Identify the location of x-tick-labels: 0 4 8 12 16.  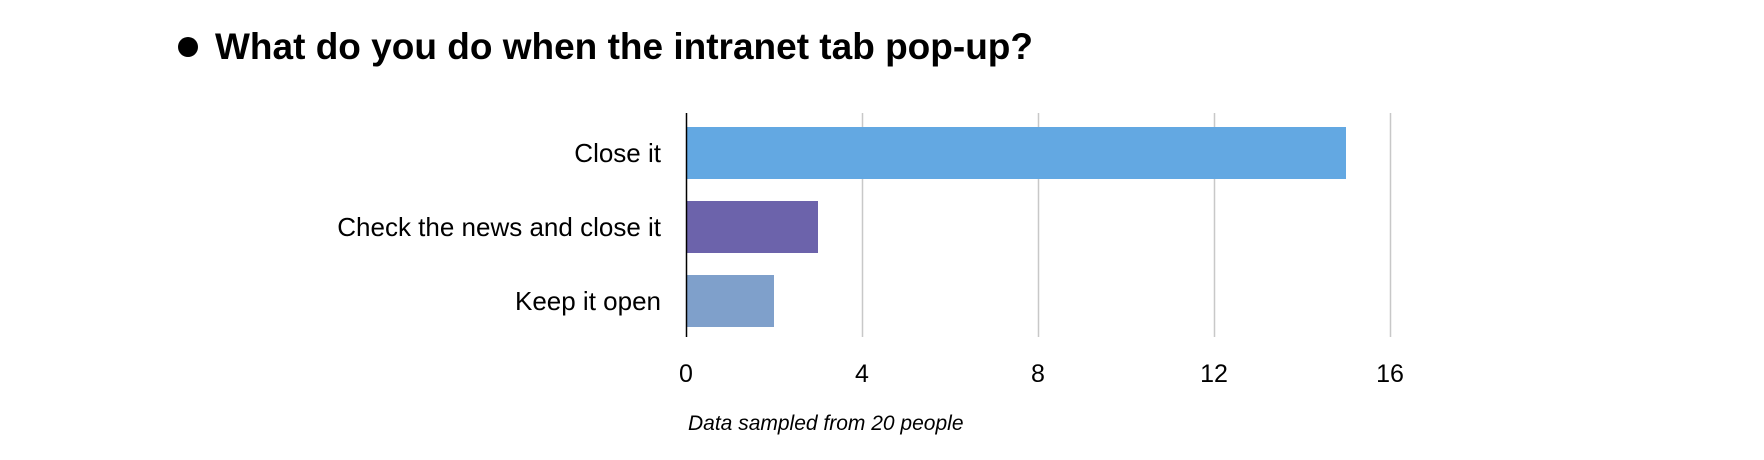
(1041, 374).